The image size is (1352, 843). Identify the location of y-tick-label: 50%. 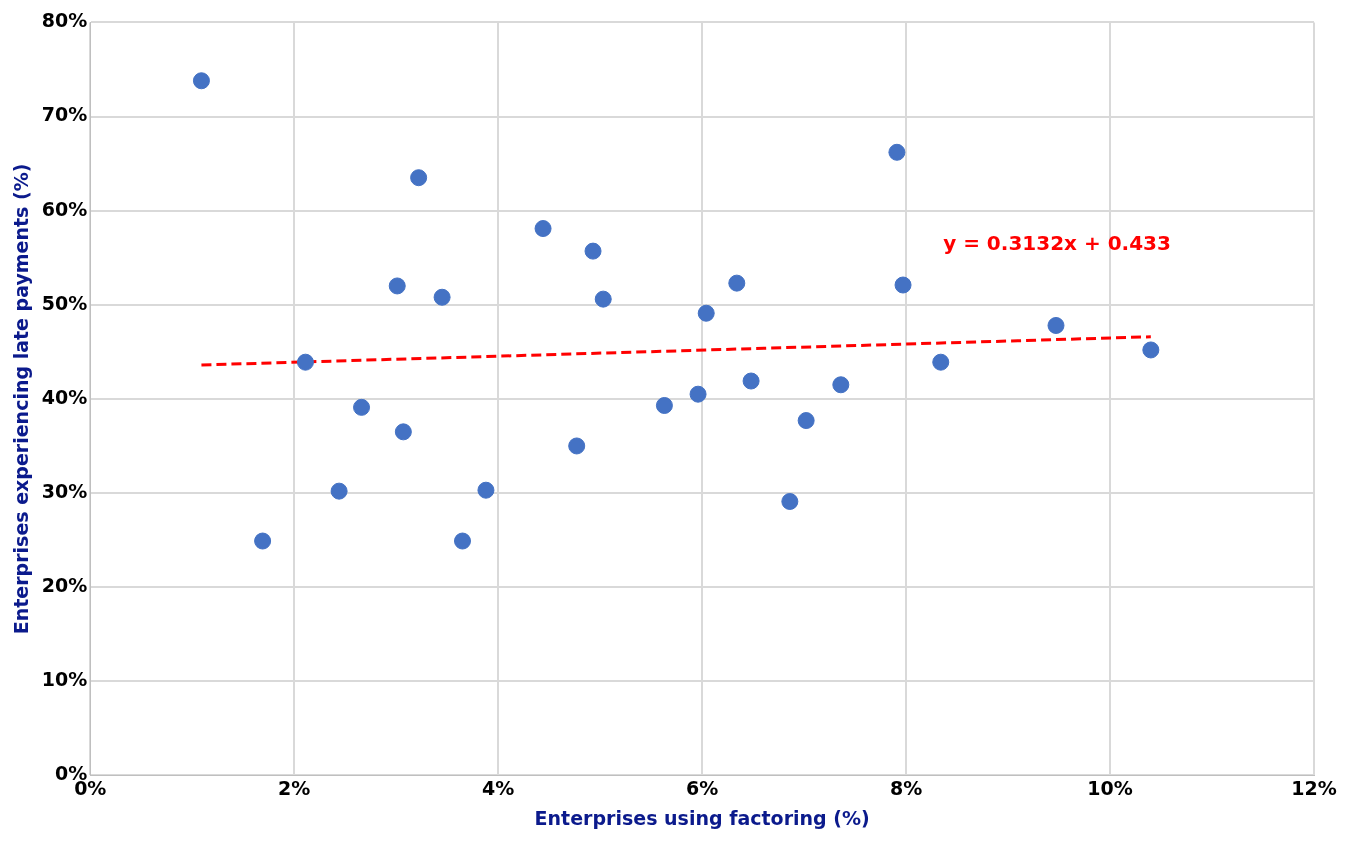
(64, 302).